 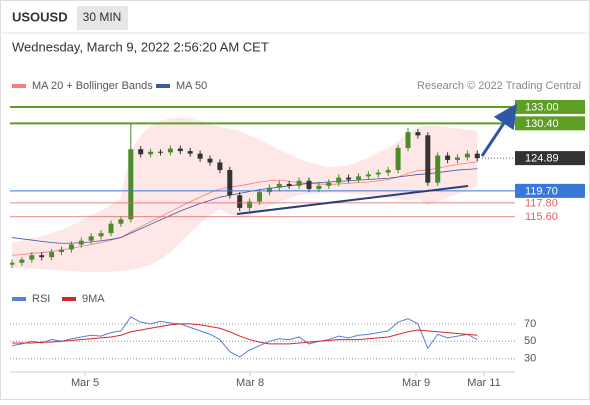 I want to click on level-label: 119.70, so click(x=541, y=191).